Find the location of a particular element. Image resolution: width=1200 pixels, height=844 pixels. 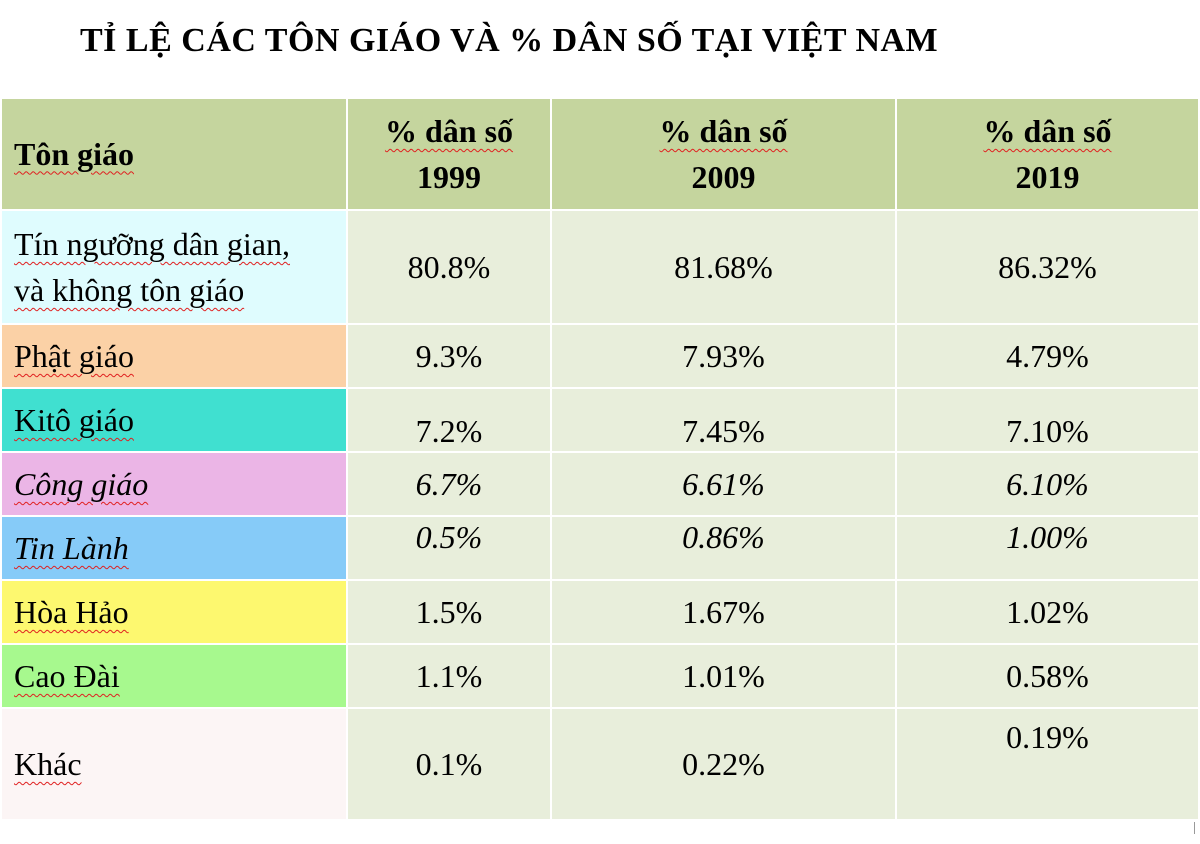

header-2019: % dân số 2019 is located at coordinates (1047, 154).